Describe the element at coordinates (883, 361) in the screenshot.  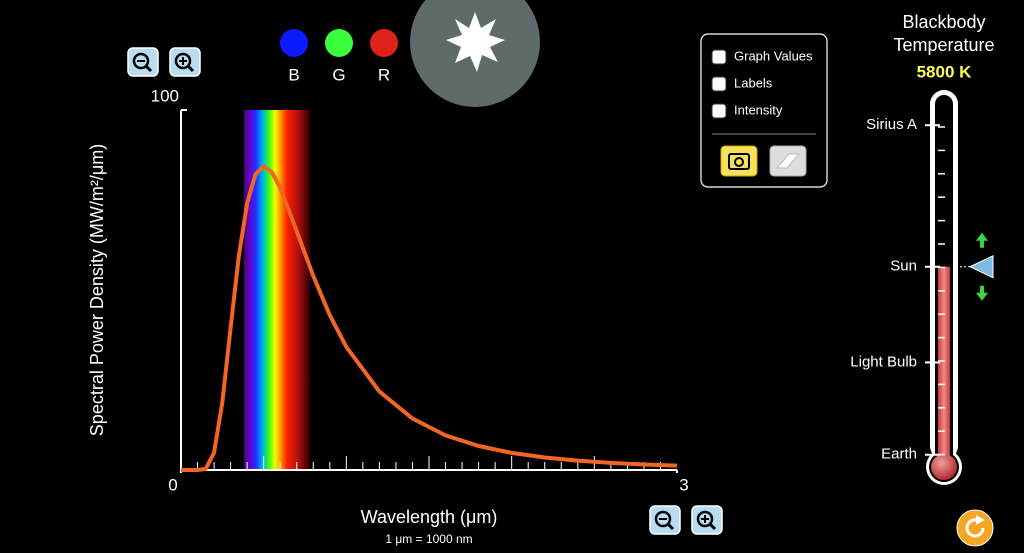
I see `thermo-marker-label: Light Bulb` at that location.